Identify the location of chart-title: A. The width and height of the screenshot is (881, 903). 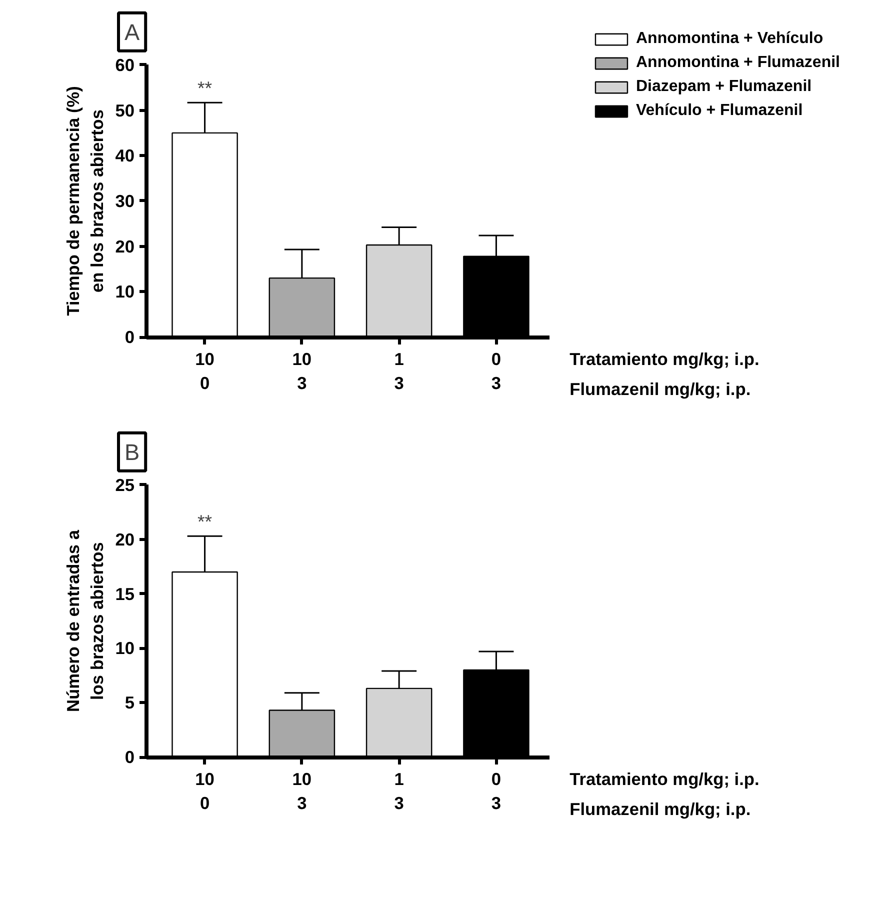
(132, 31).